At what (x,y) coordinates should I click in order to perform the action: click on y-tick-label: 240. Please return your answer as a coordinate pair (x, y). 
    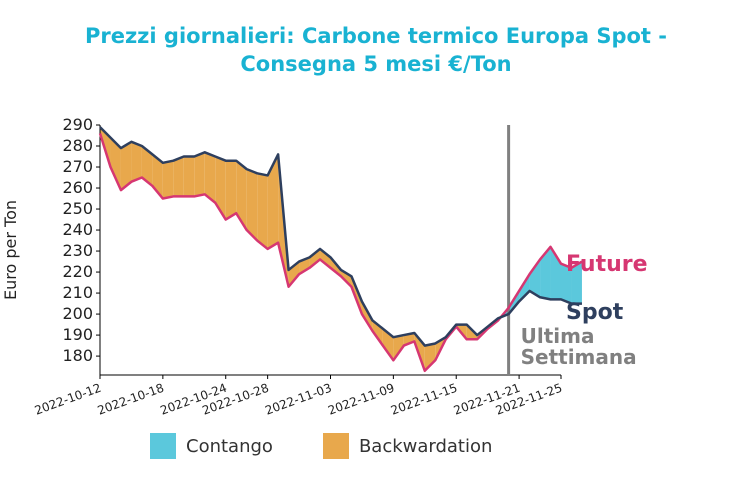
    Looking at the image, I should click on (77, 229).